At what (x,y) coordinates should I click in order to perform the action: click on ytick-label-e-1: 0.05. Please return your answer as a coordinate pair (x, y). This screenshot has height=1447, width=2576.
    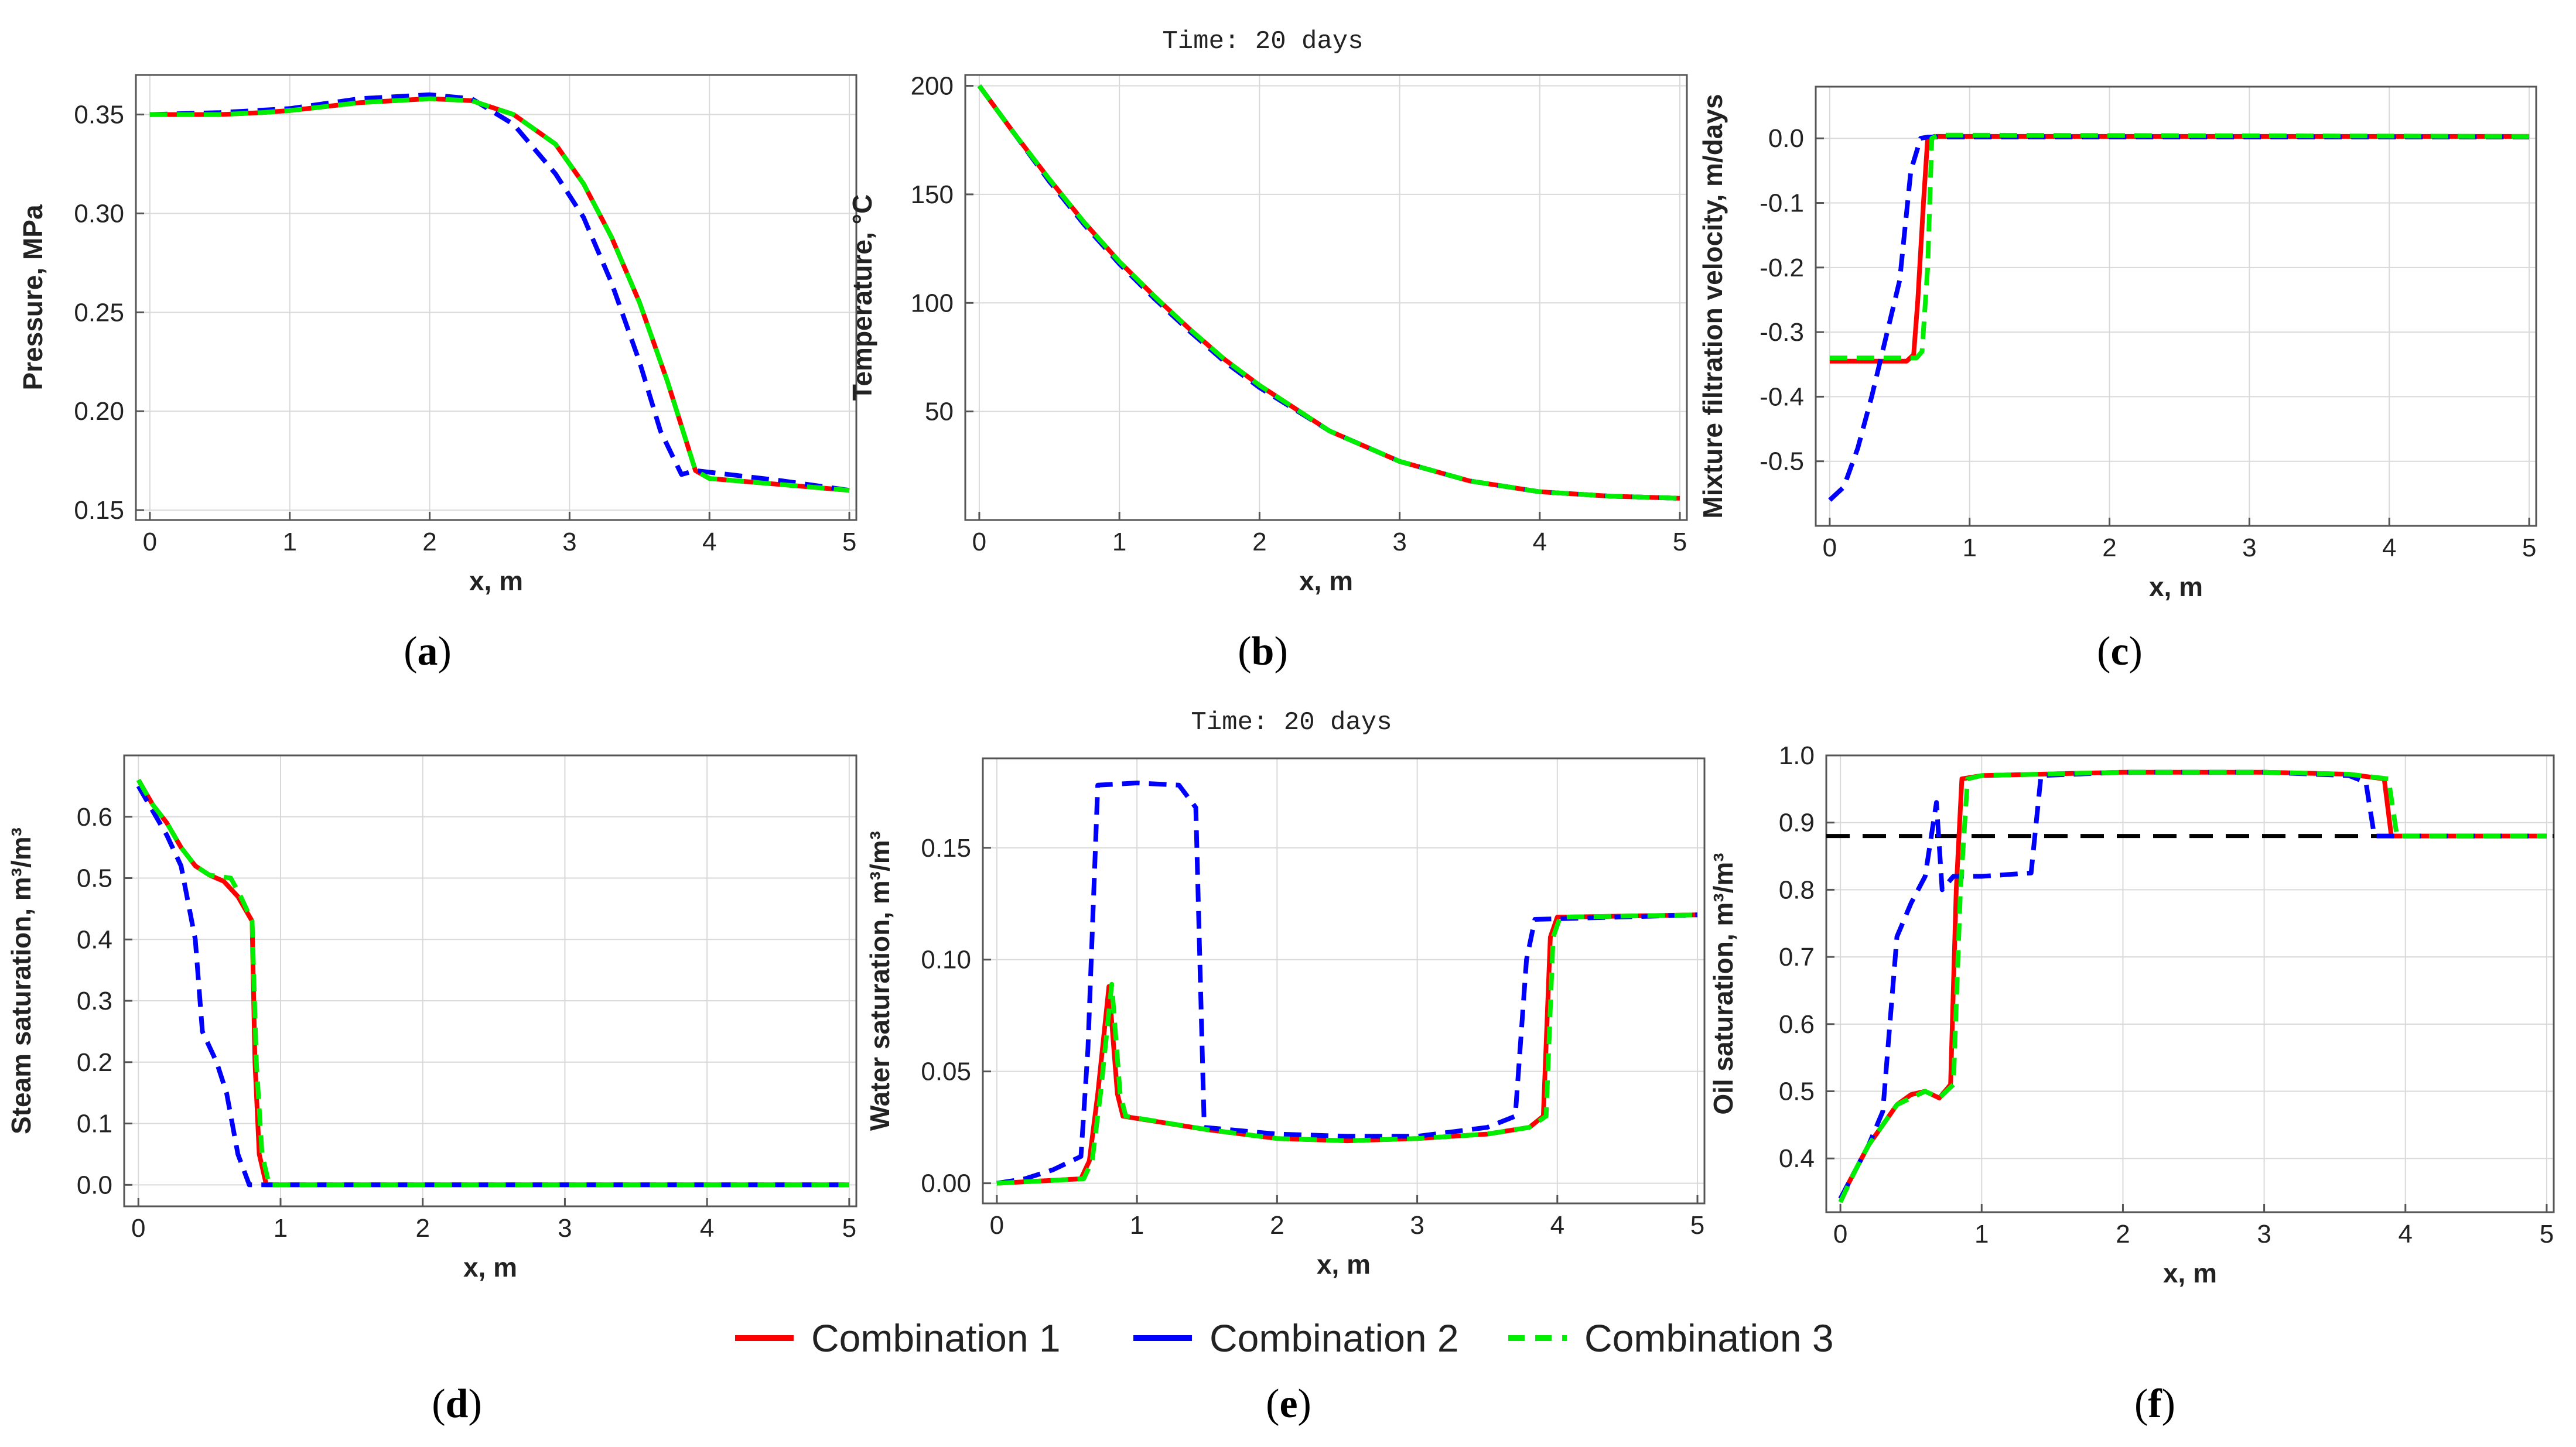
    Looking at the image, I should click on (946, 1072).